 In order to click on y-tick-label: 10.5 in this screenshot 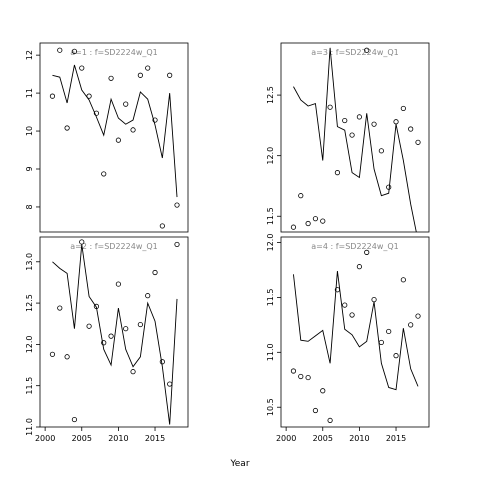, I will do `click(270, 407)`.